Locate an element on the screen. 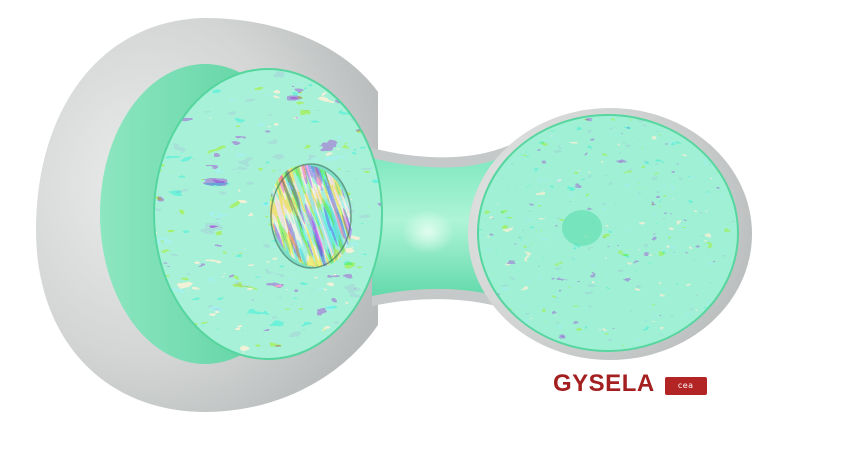 This screenshot has height=452, width=850. cea-logo-mark: cea is located at coordinates (685, 385).